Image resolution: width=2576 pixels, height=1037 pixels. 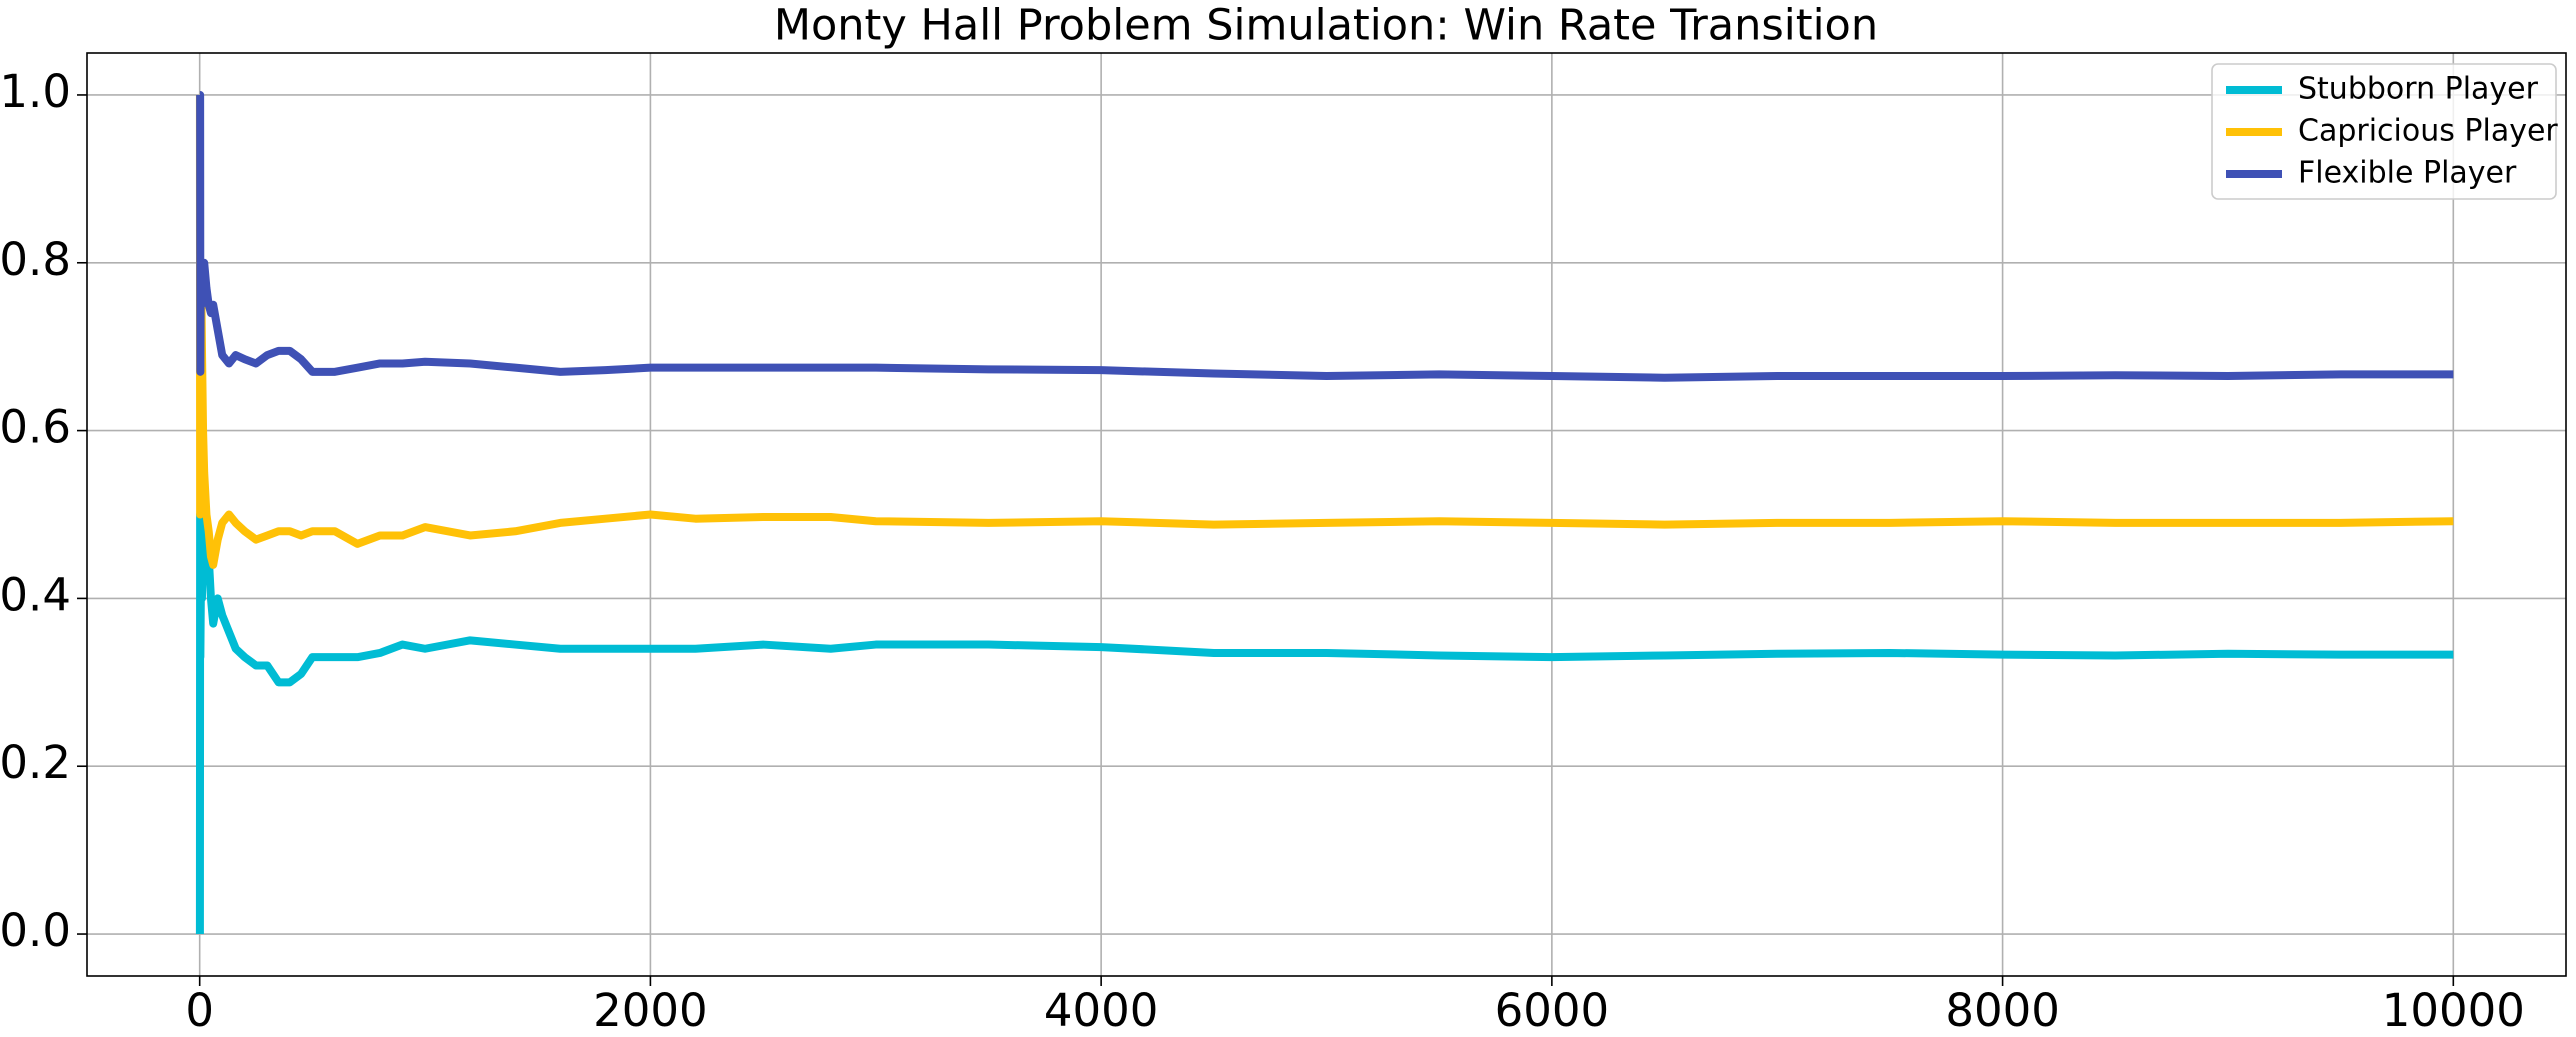 I want to click on y-tick-label: 0.6, so click(x=35, y=427).